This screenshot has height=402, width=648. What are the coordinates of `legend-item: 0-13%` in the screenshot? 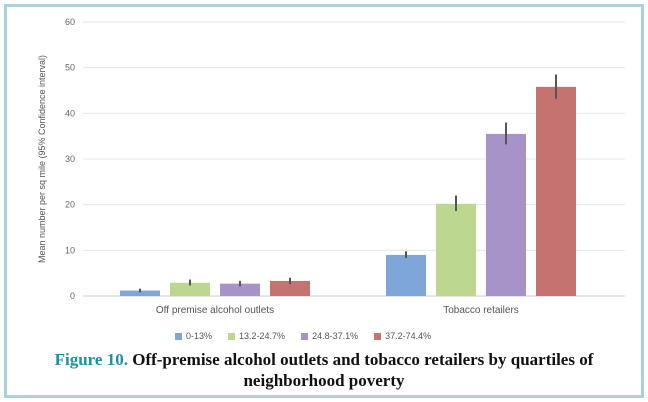 It's located at (193, 336).